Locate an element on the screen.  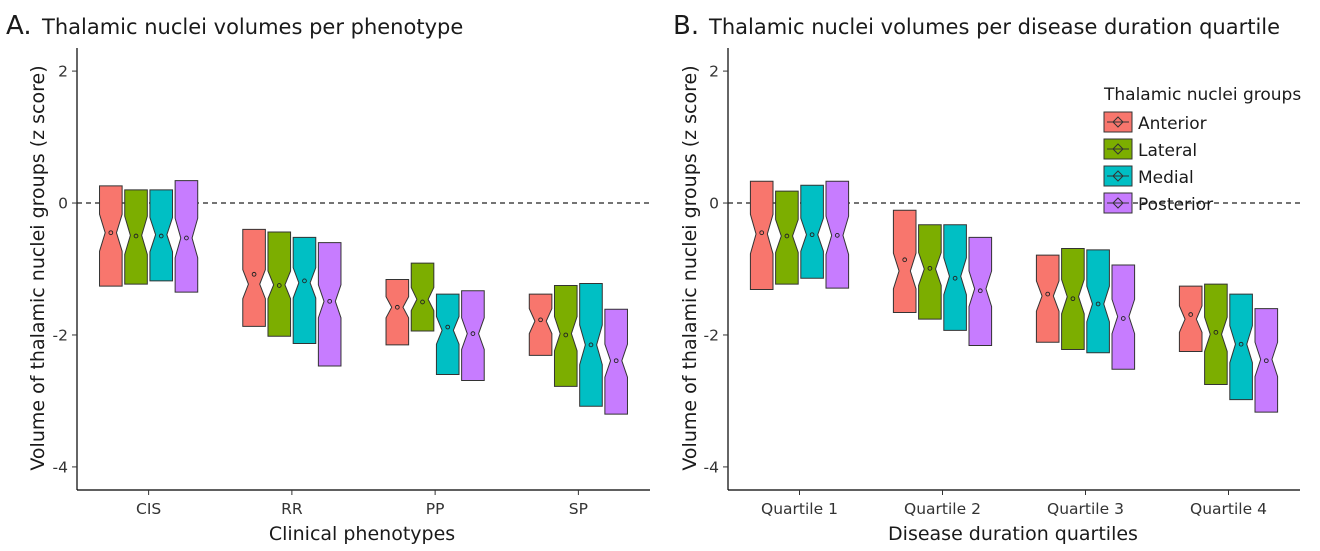
panel-b-mean-point-quartile-3-posterior is located at coordinates (1123, 318).